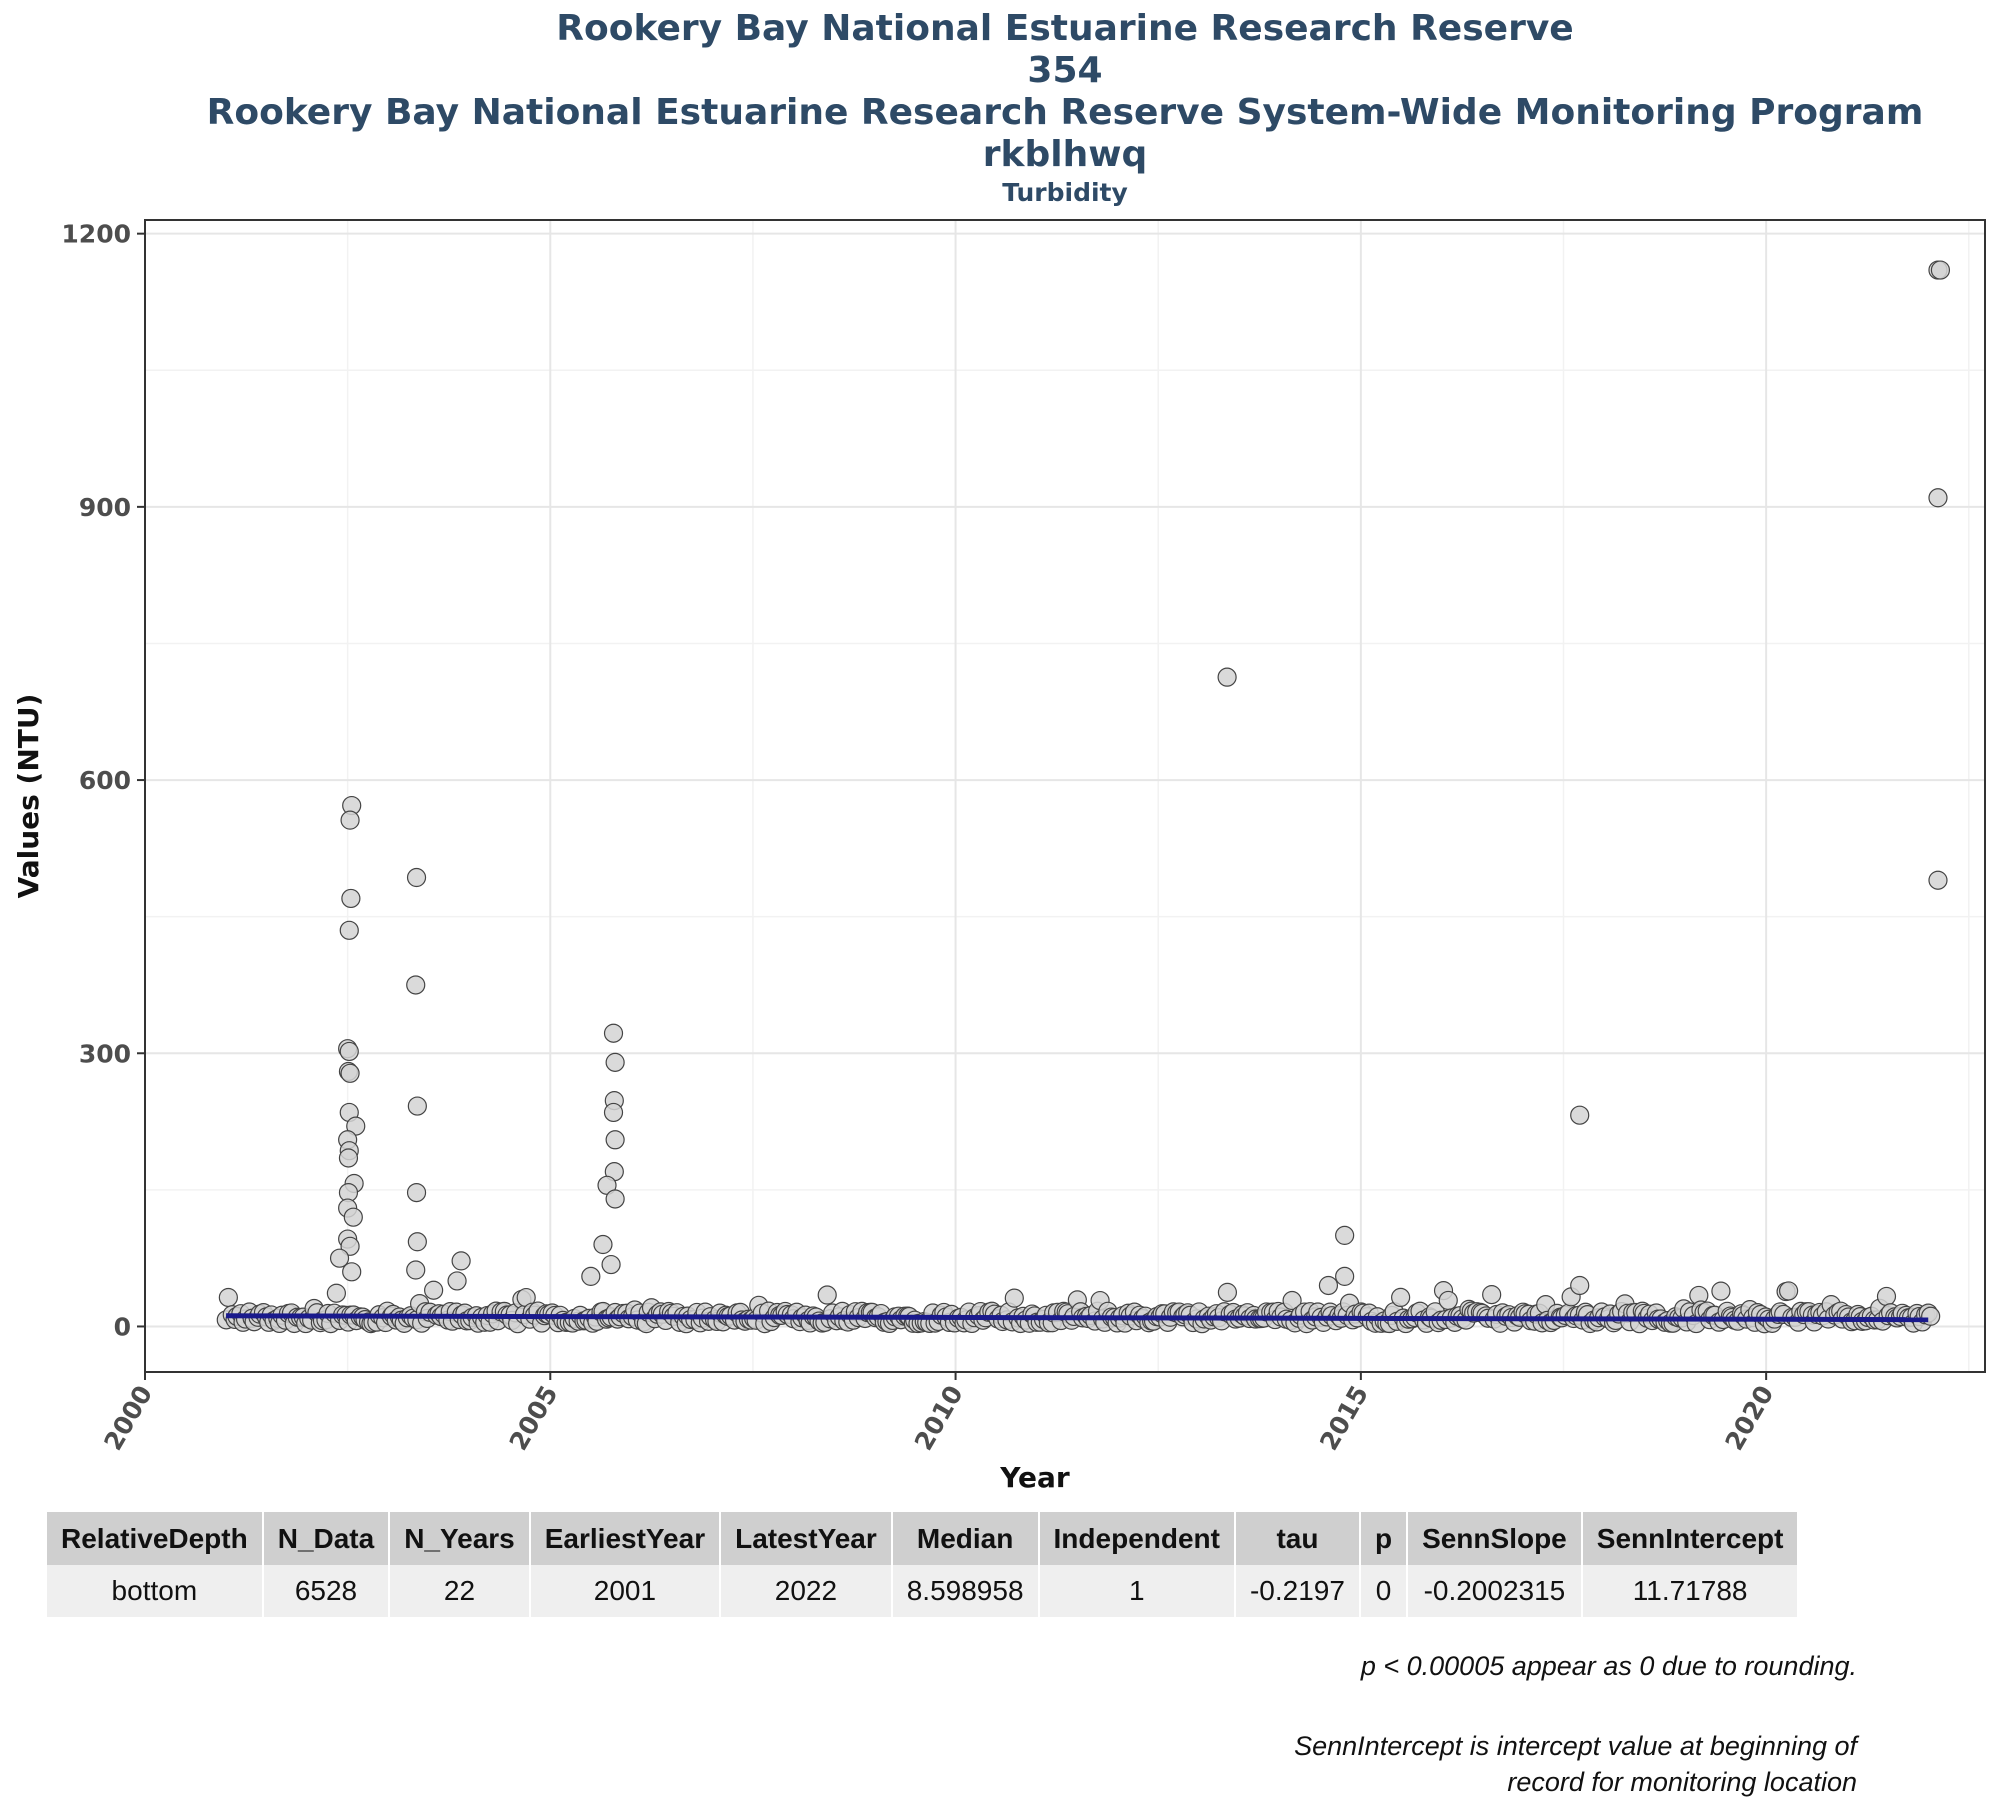 The width and height of the screenshot is (2000, 1800). I want to click on cell-n-years: 22, so click(460, 1591).